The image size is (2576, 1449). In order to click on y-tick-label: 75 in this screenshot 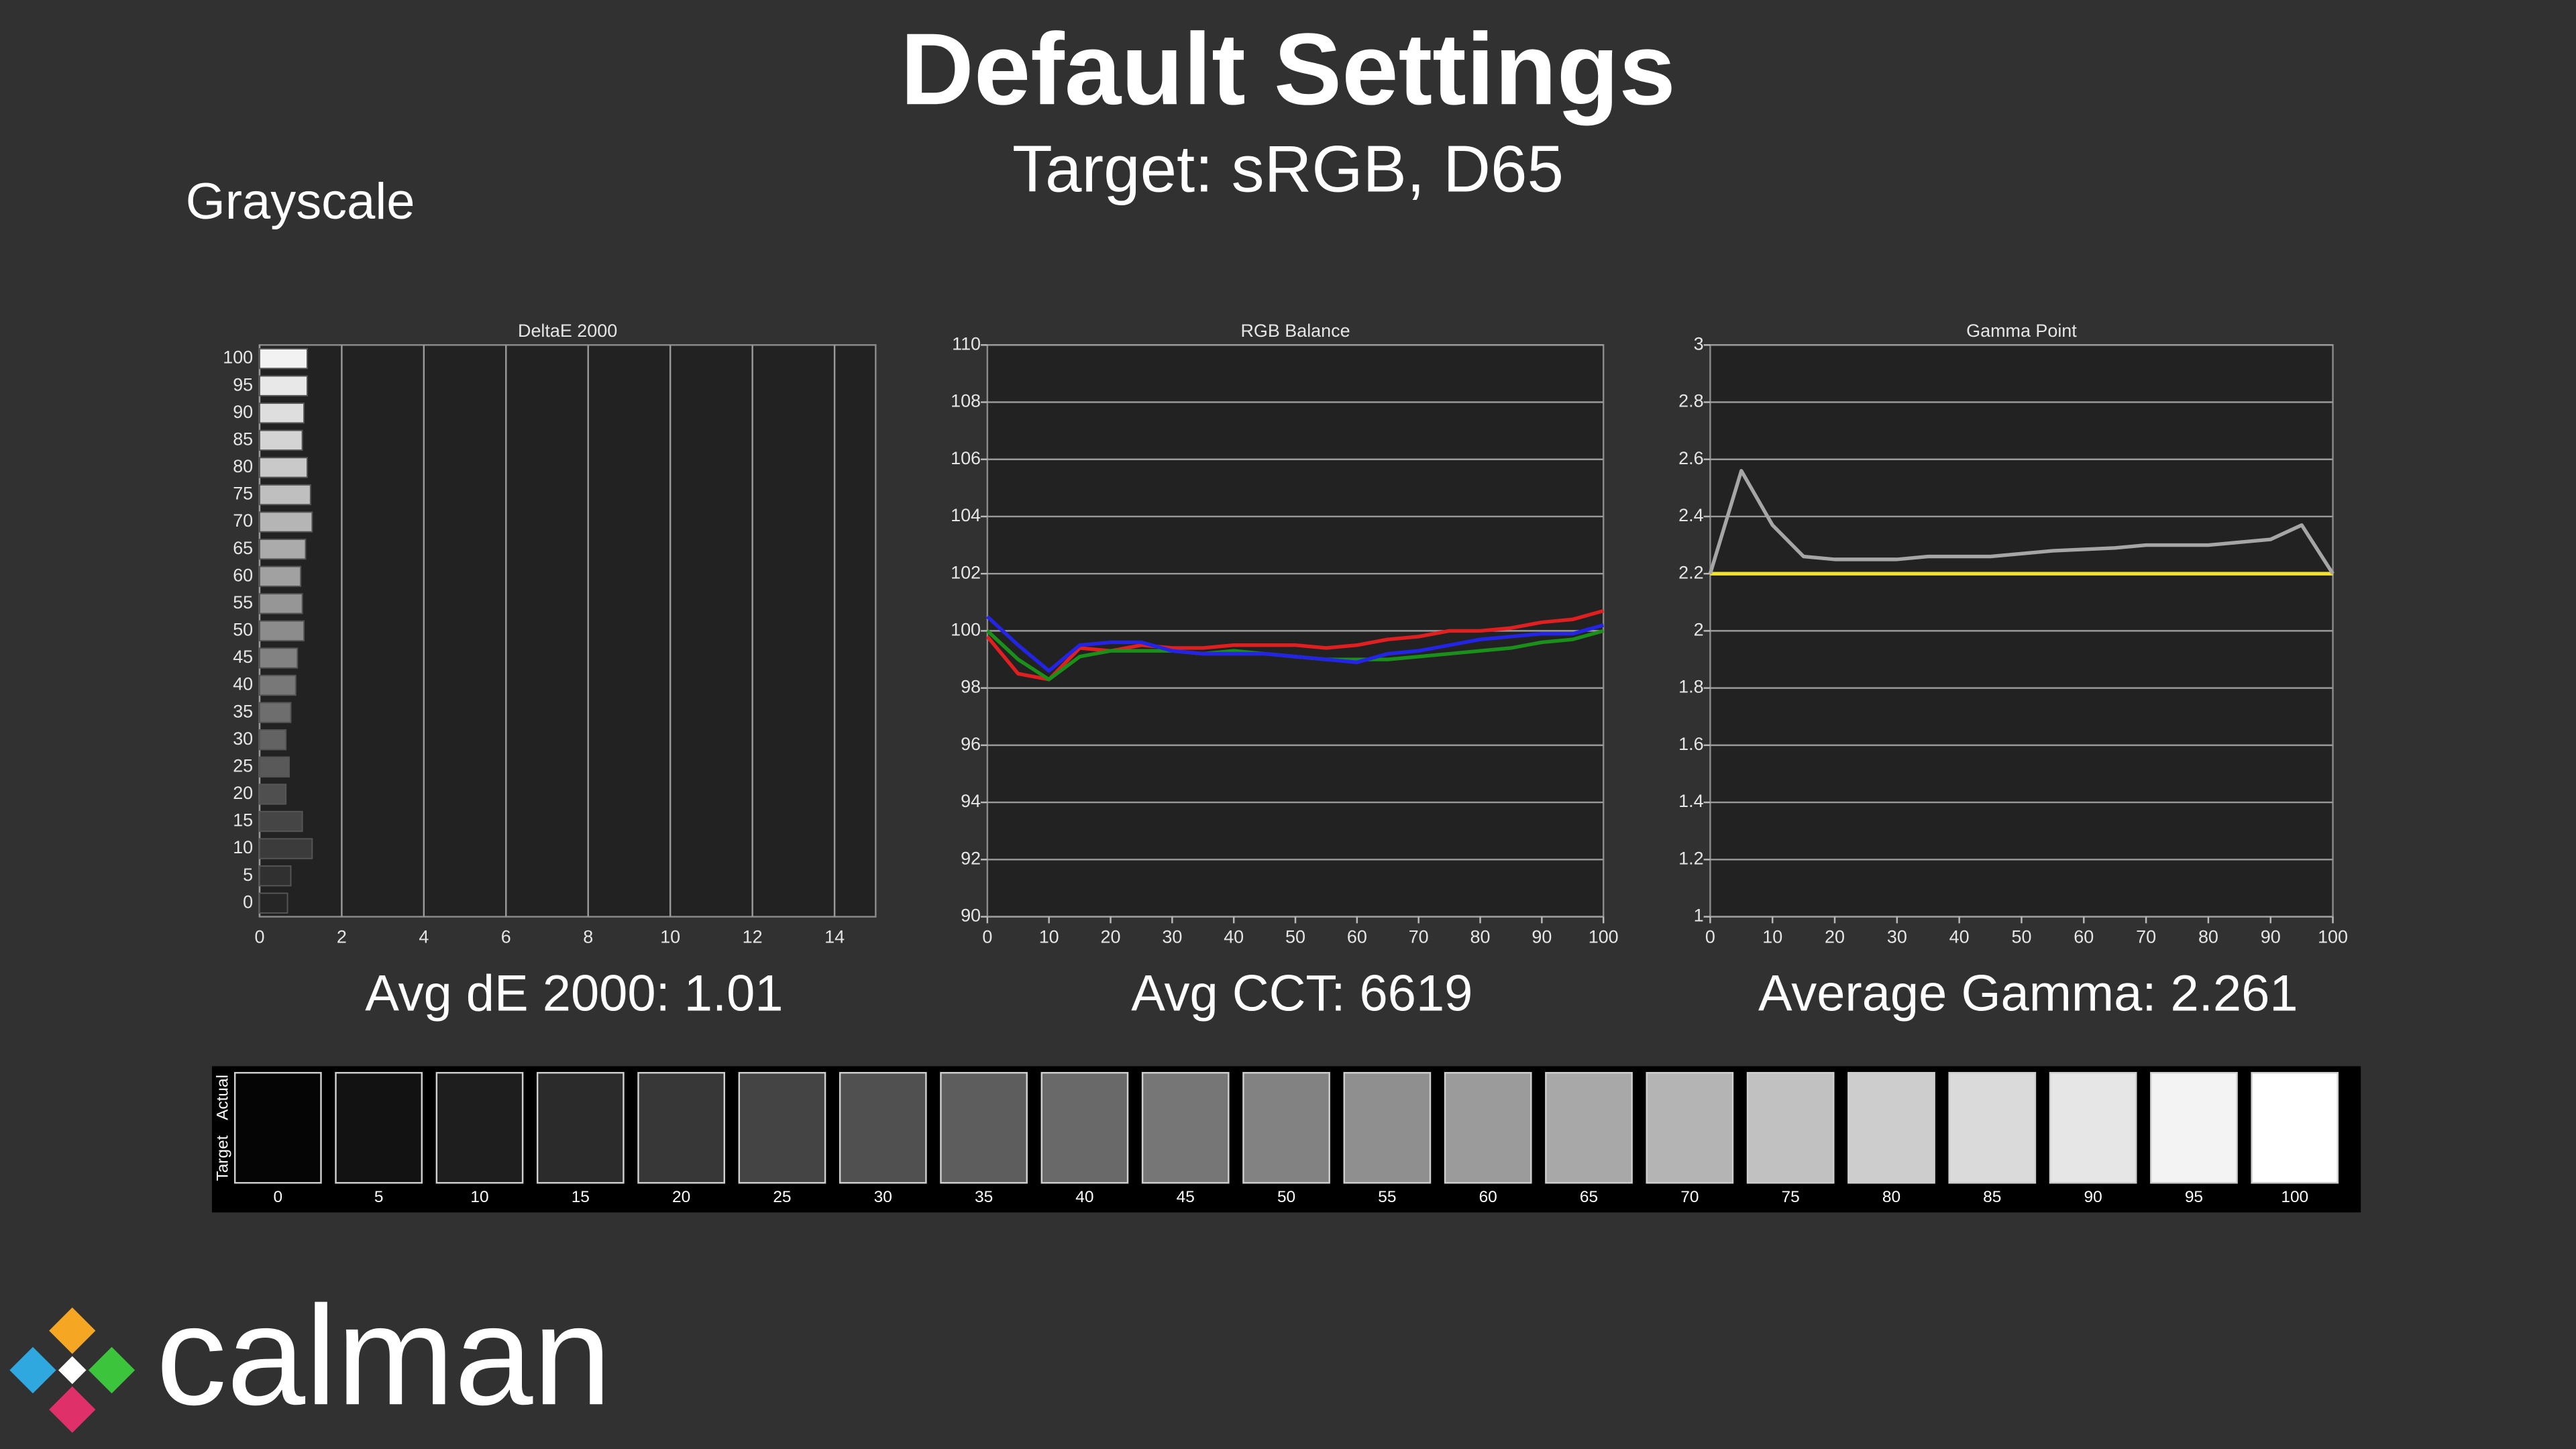, I will do `click(243, 494)`.